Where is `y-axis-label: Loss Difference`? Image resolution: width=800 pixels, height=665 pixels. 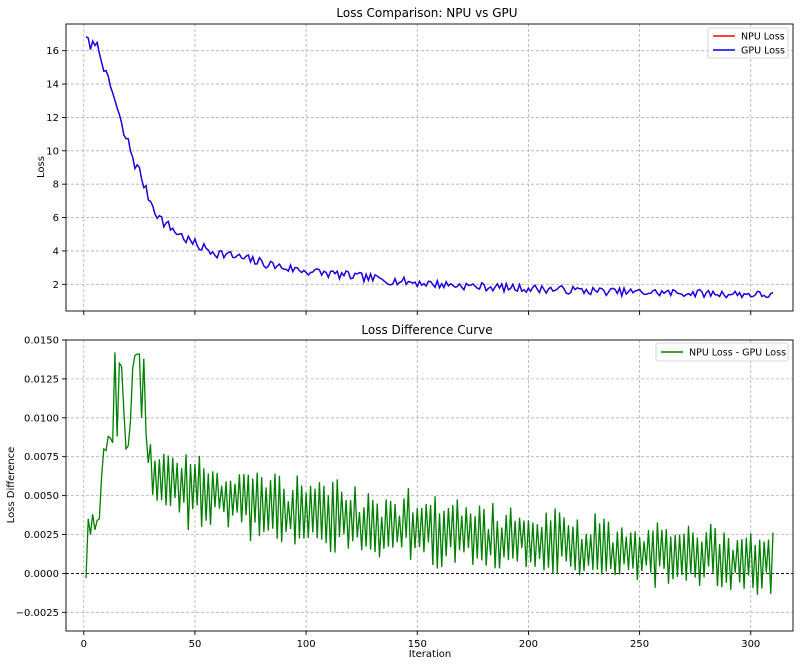 y-axis-label: Loss Difference is located at coordinates (11, 485).